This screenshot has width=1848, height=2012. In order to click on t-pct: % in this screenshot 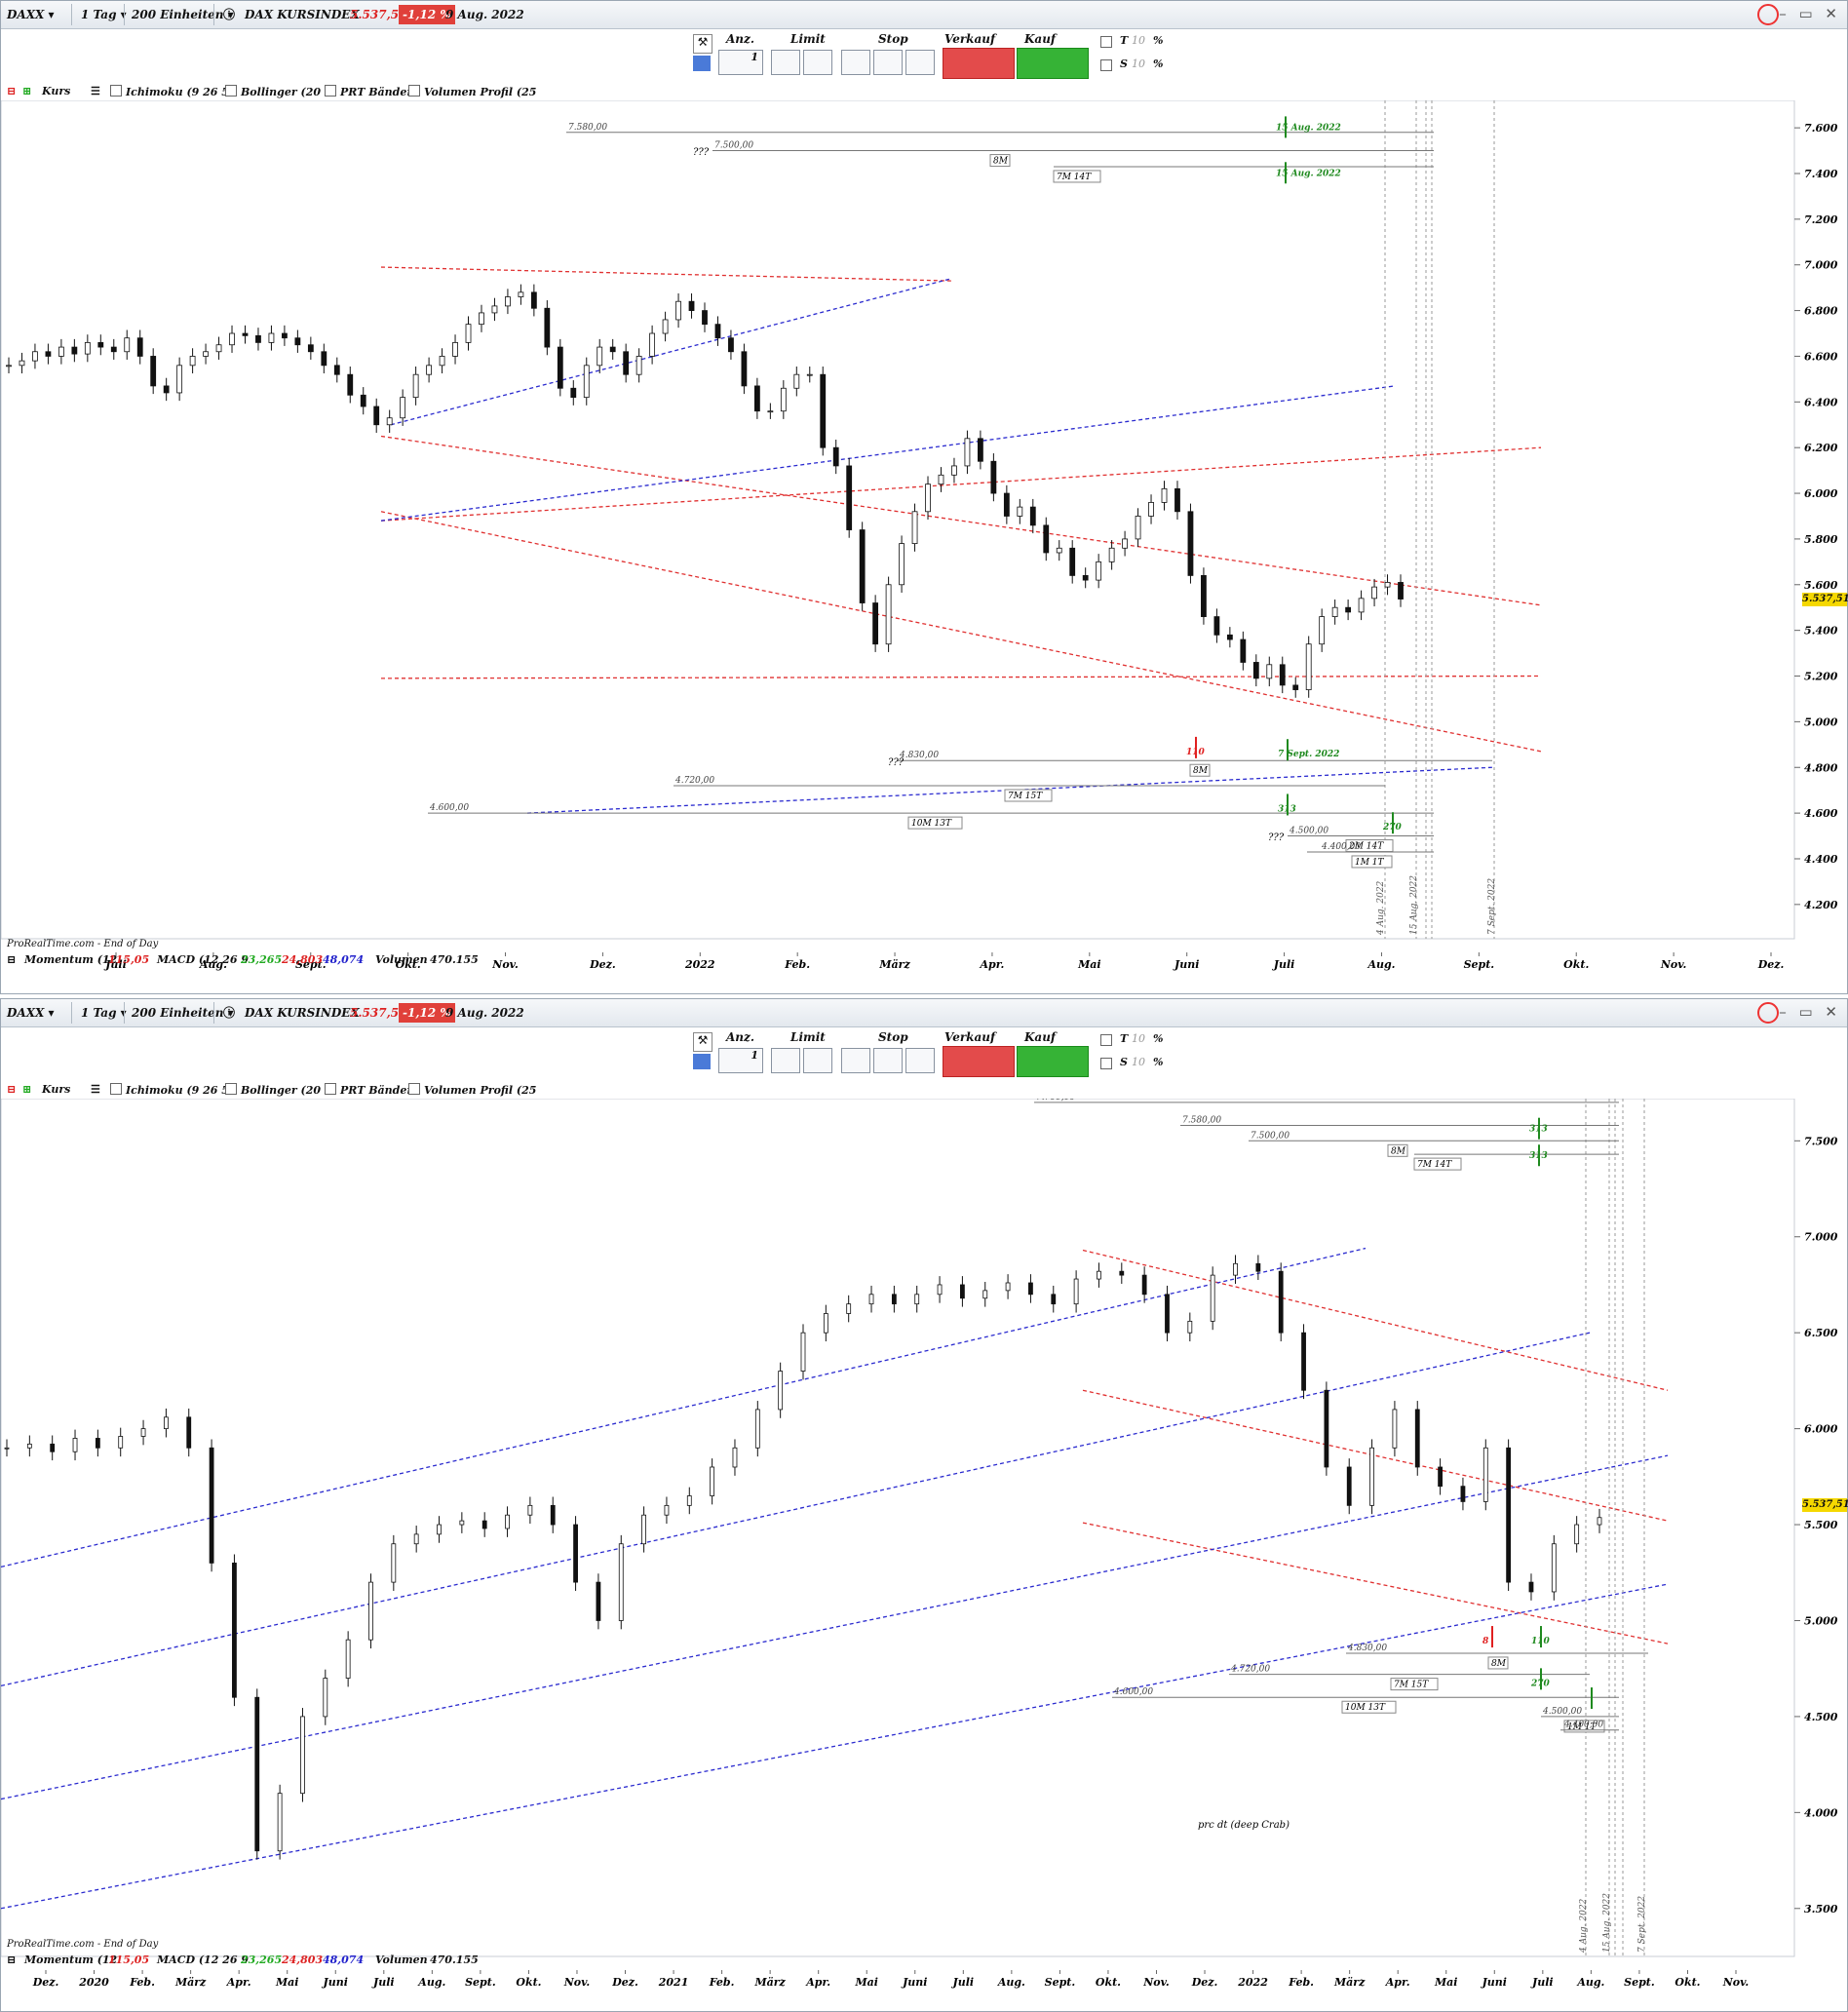, I will do `click(1158, 40)`.